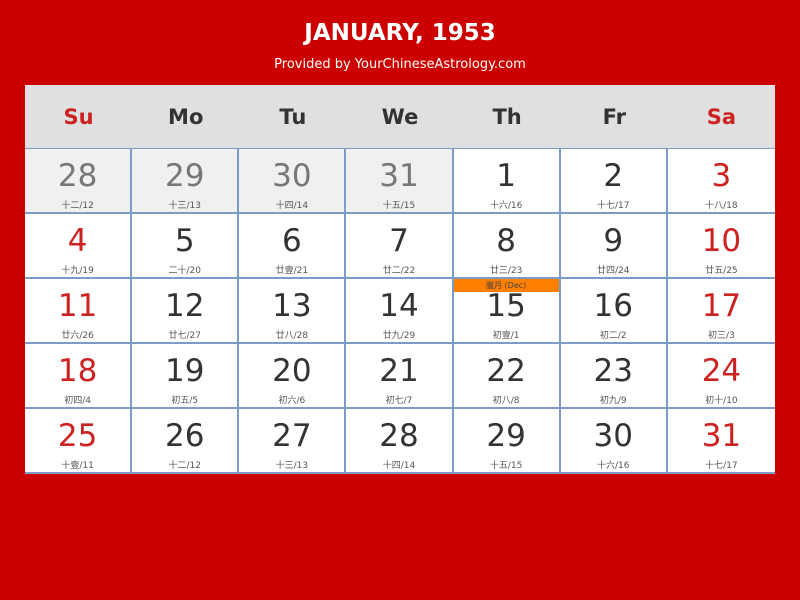  Describe the element at coordinates (292, 271) in the screenshot. I see `lunar-date: 廿壹/21` at that location.